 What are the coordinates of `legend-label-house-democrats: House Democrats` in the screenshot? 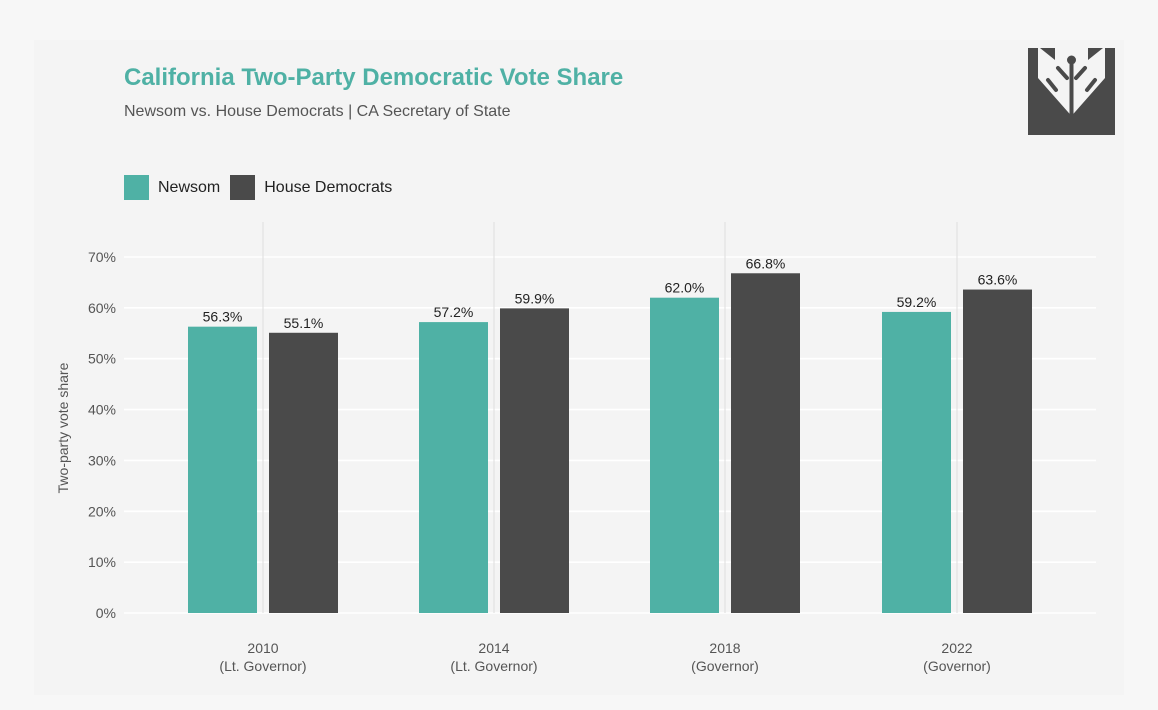 It's located at (328, 187).